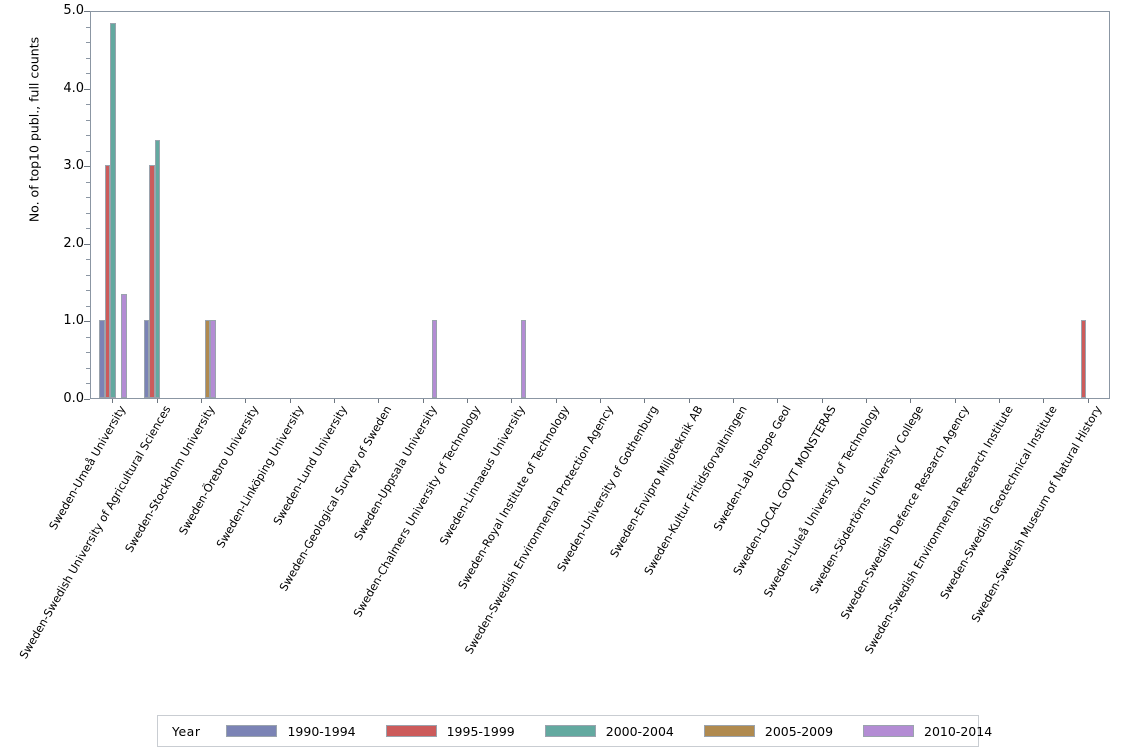 Image resolution: width=1134 pixels, height=756 pixels. I want to click on x-tick-label: Sweden-Linköping University, so click(259, 477).